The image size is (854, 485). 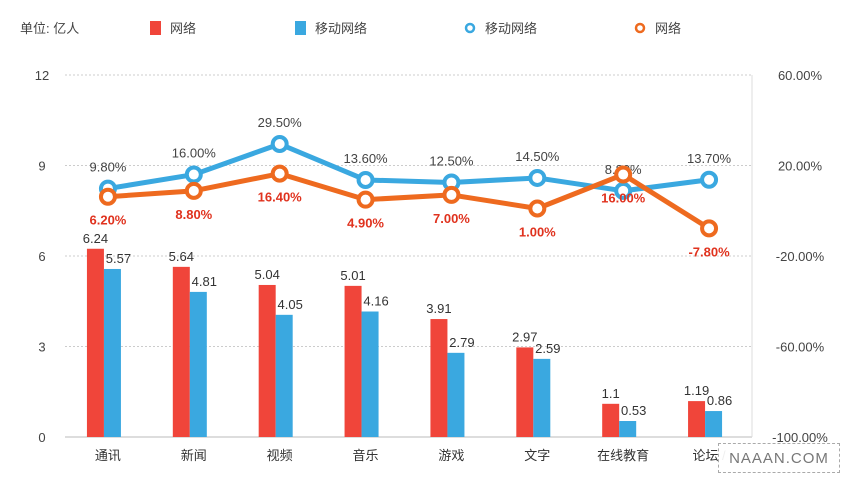 I want to click on bar-value-label: 1.19, so click(x=696, y=390).